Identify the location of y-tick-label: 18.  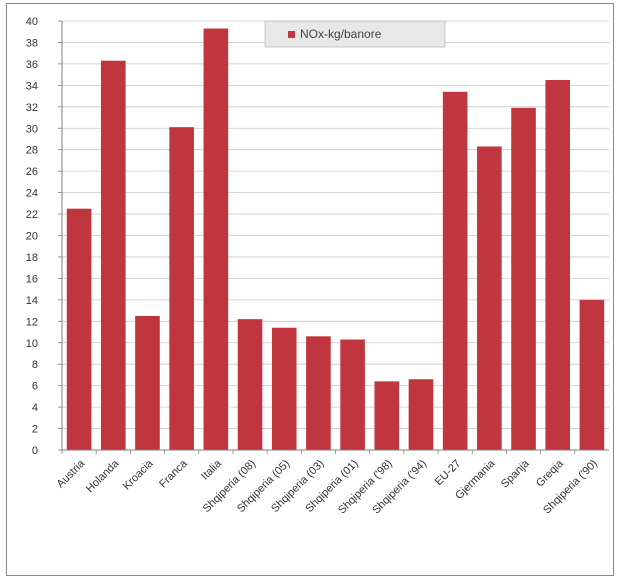
(32, 258).